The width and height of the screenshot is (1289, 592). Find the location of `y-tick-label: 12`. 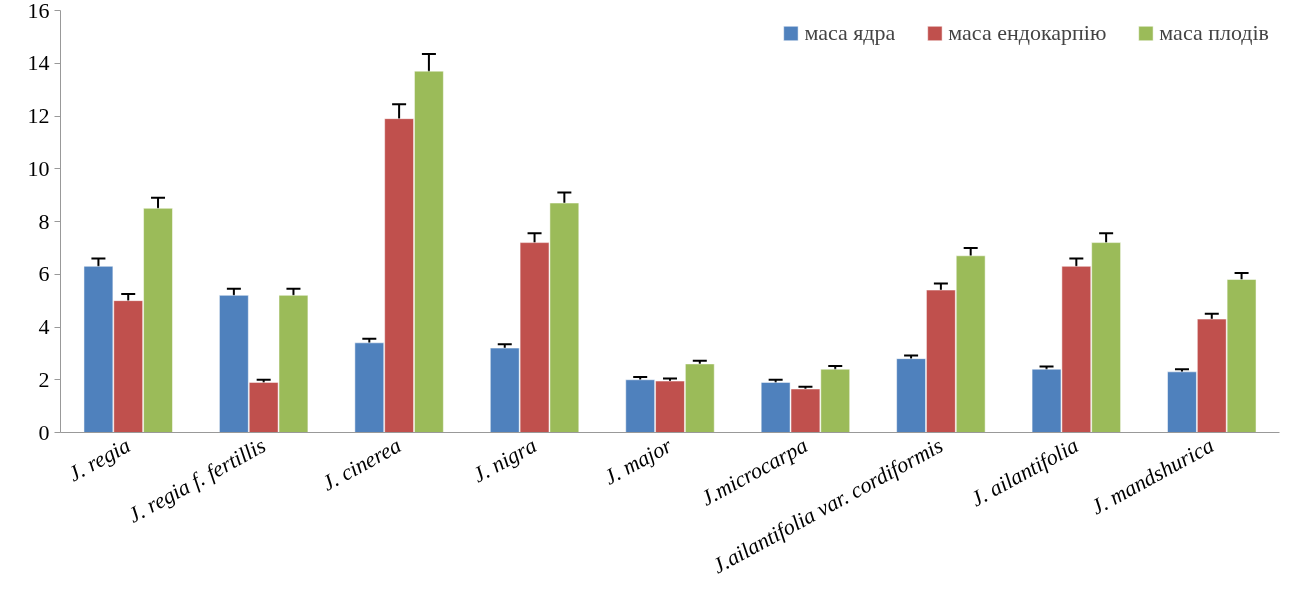

y-tick-label: 12 is located at coordinates (38, 115).